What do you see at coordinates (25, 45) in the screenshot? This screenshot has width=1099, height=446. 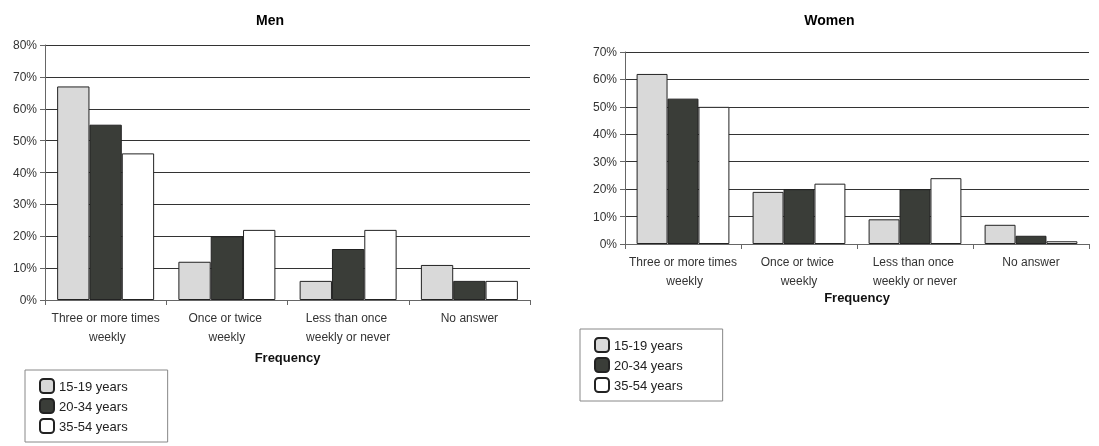 I see `y-tick-label: 80%` at bounding box center [25, 45].